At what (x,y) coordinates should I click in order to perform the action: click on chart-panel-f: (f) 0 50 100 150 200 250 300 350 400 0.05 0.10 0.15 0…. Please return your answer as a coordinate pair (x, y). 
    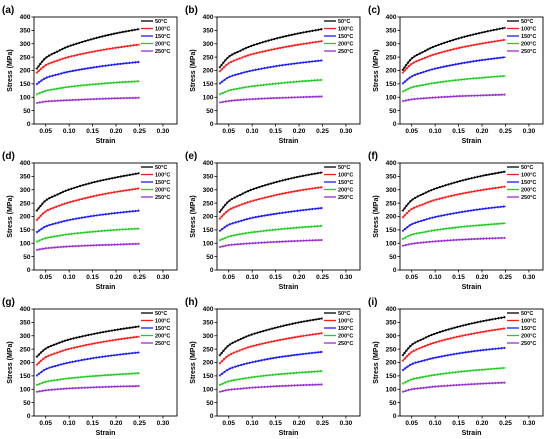
    Looking at the image, I should click on (456, 221).